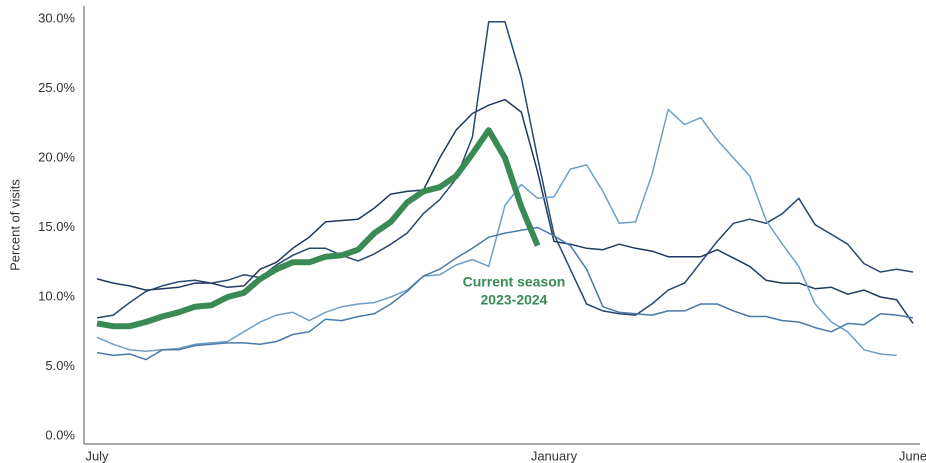 The height and width of the screenshot is (463, 926). I want to click on annotation: Current season, so click(514, 282).